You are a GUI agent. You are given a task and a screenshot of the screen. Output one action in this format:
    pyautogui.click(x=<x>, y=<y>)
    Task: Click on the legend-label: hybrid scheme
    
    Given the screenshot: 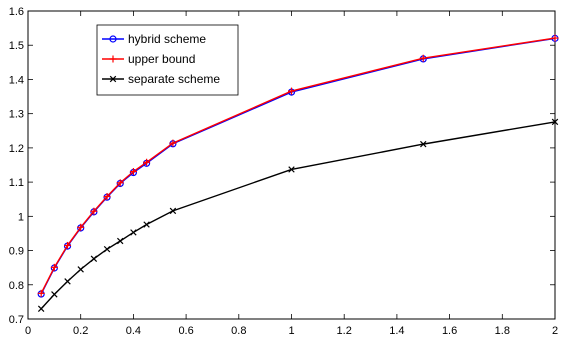 What is the action you would take?
    pyautogui.click(x=167, y=39)
    